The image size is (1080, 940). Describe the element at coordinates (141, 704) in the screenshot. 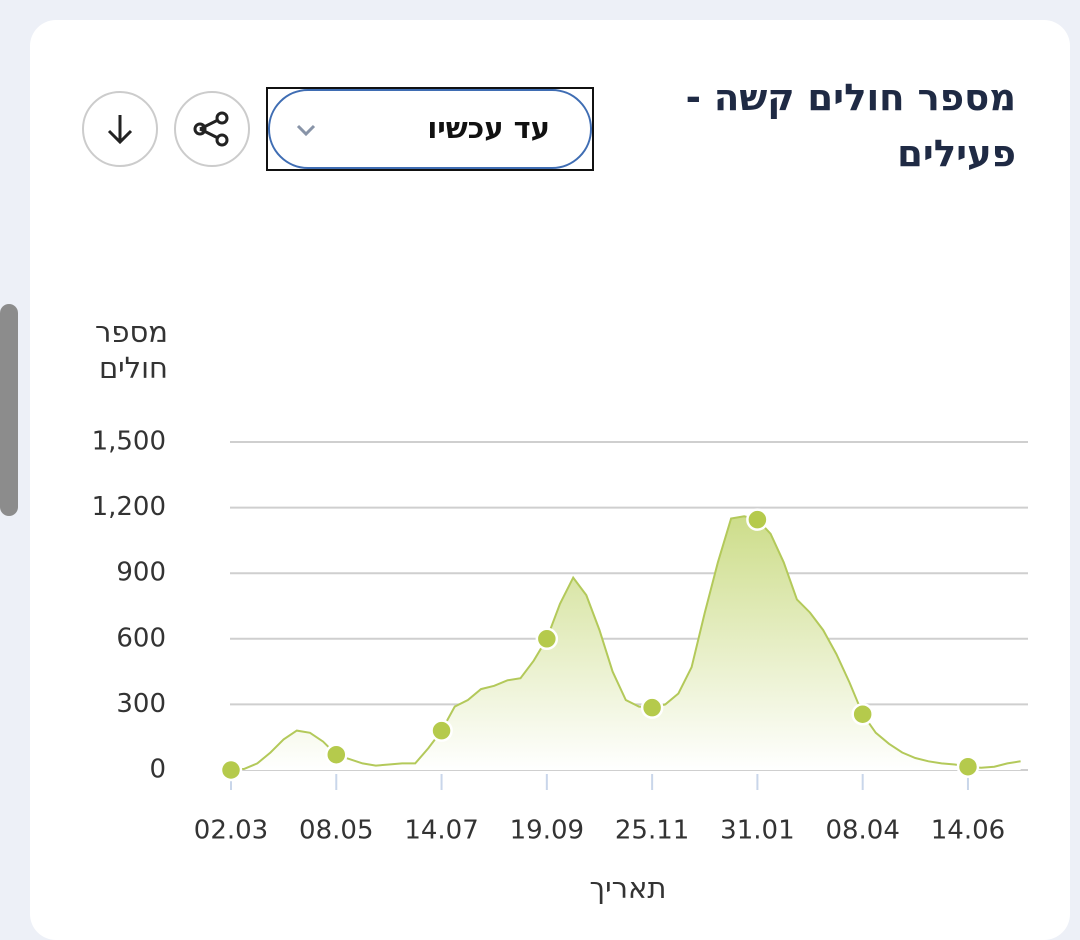

I see `y-tick-label: 300` at that location.